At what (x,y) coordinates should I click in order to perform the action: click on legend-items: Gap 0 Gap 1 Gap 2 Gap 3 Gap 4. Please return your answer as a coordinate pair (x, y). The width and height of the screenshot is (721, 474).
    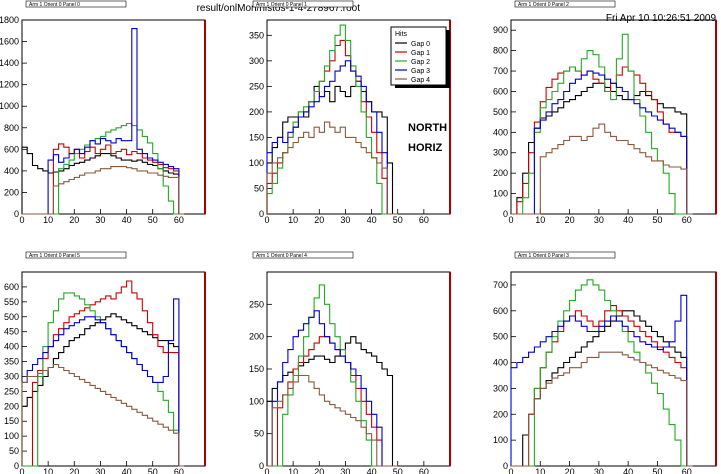
    Looking at the image, I should click on (412, 62).